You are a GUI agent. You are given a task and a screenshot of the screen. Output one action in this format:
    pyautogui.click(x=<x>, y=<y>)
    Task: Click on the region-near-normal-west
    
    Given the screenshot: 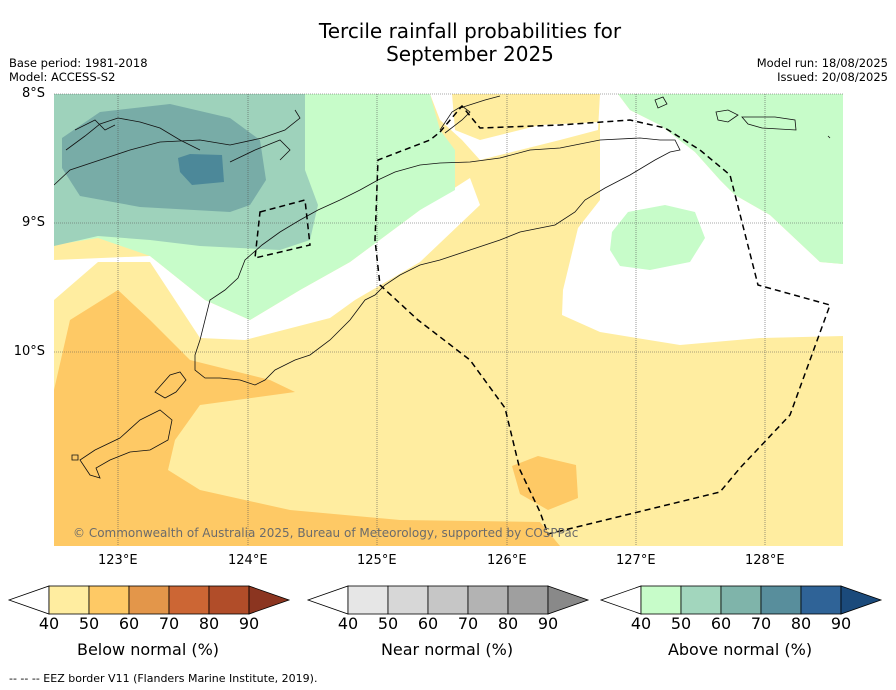 What is the action you would take?
    pyautogui.click(x=267, y=259)
    